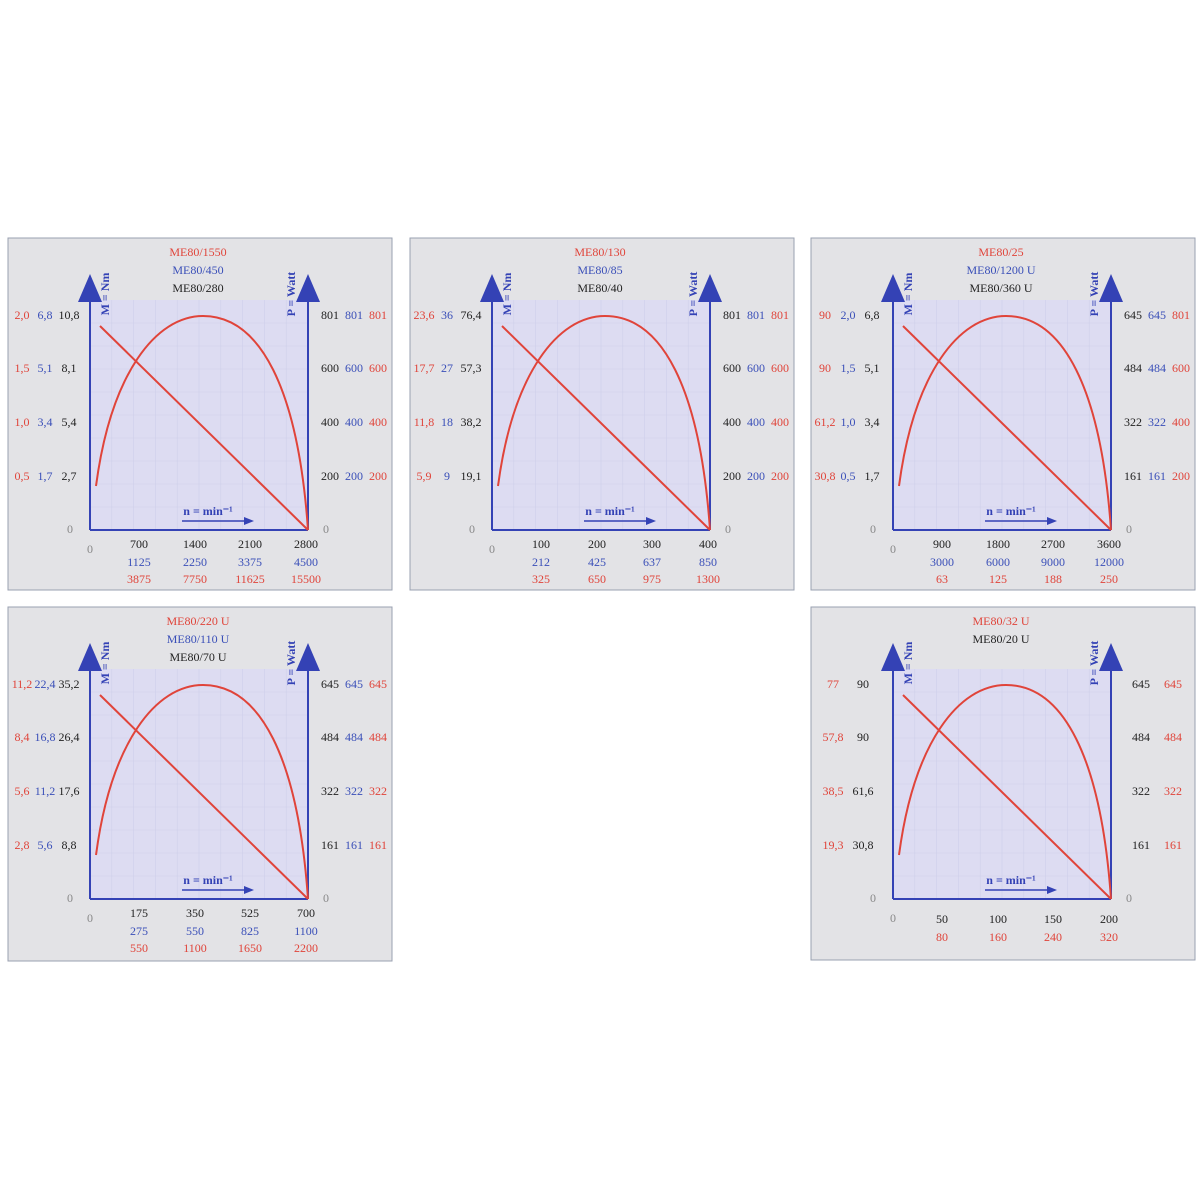  What do you see at coordinates (942, 544) in the screenshot?
I see `x-tick-label: 900` at bounding box center [942, 544].